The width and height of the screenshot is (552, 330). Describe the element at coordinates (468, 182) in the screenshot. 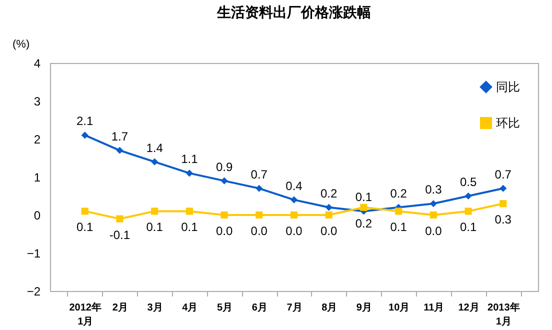

I see `data-label: 0.5` at that location.